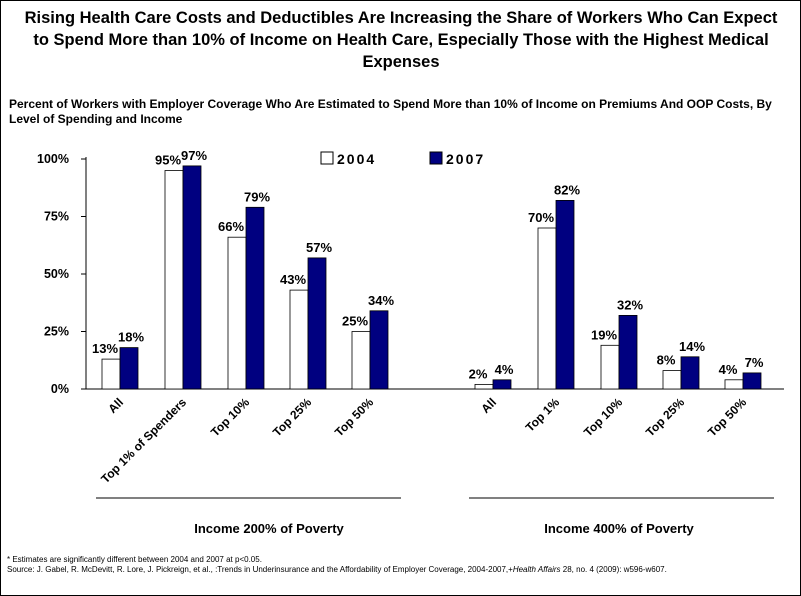 The width and height of the screenshot is (801, 596). I want to click on data-label-2004: 66%, so click(231, 226).